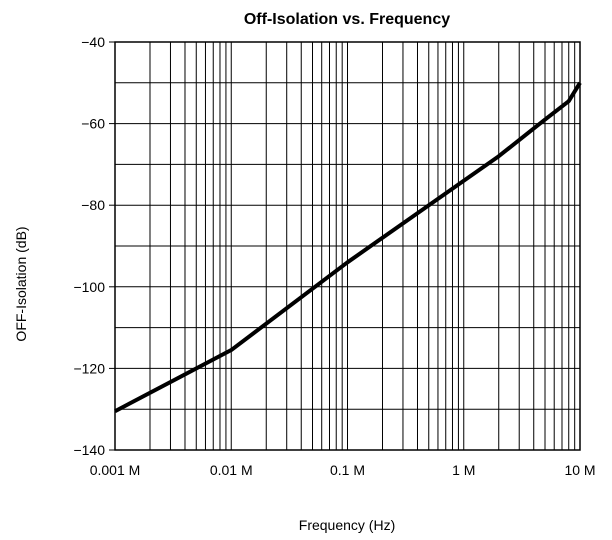 The image size is (612, 540). What do you see at coordinates (89, 287) in the screenshot?
I see `y-tick-label: −100` at bounding box center [89, 287].